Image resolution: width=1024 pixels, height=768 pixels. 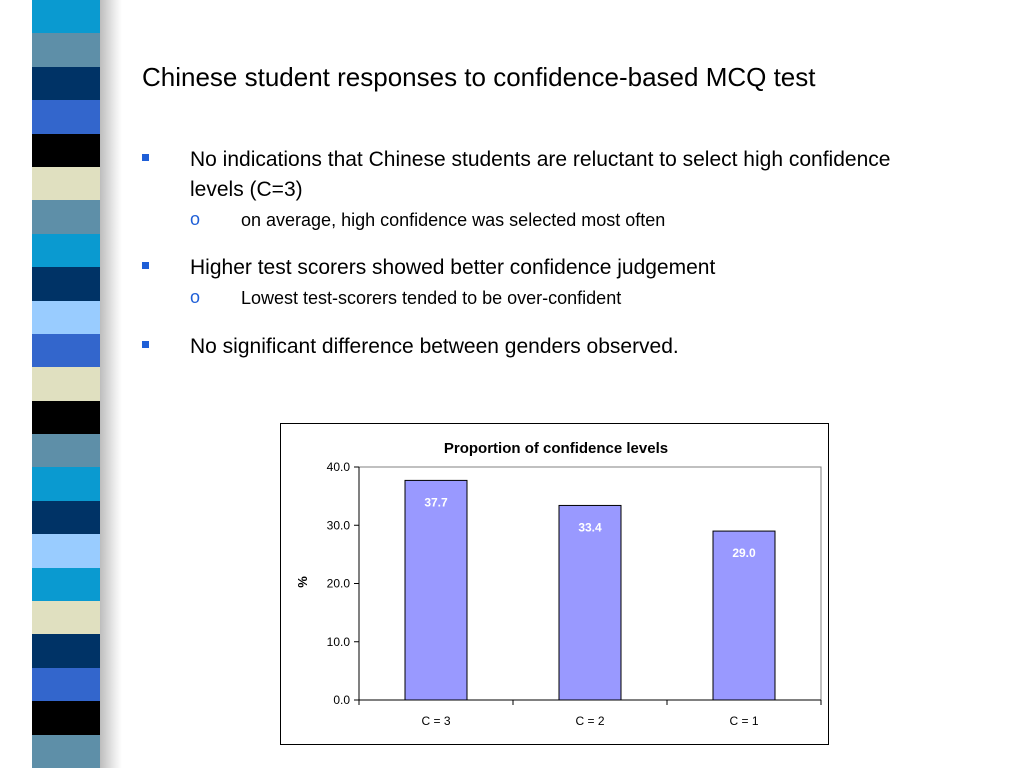 What do you see at coordinates (111, 384) in the screenshot?
I see `stripe-shadow` at bounding box center [111, 384].